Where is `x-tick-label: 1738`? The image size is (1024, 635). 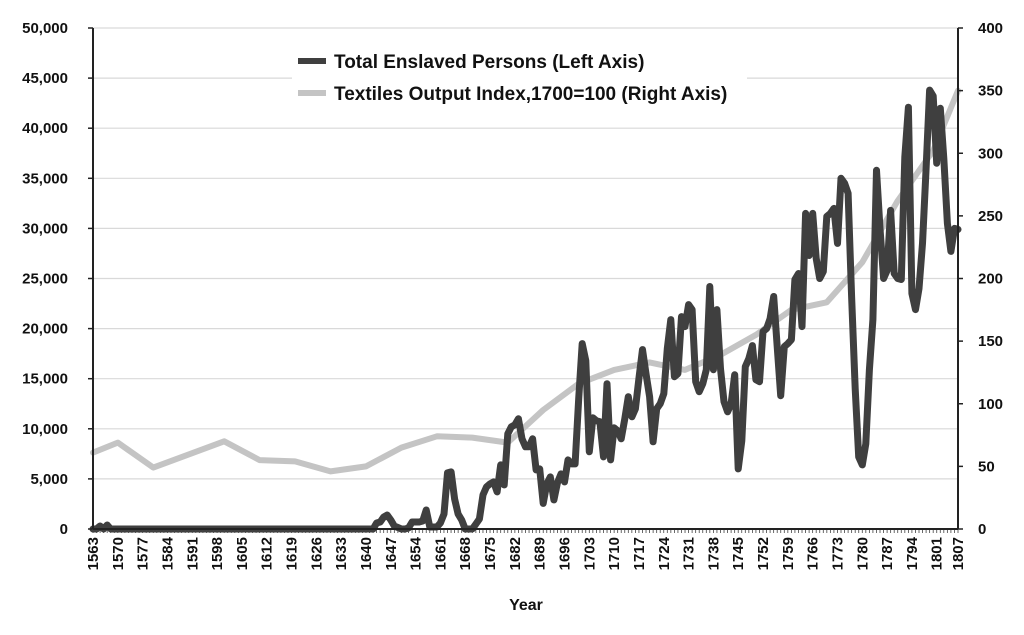
x-tick-label: 1738 is located at coordinates (713, 553).